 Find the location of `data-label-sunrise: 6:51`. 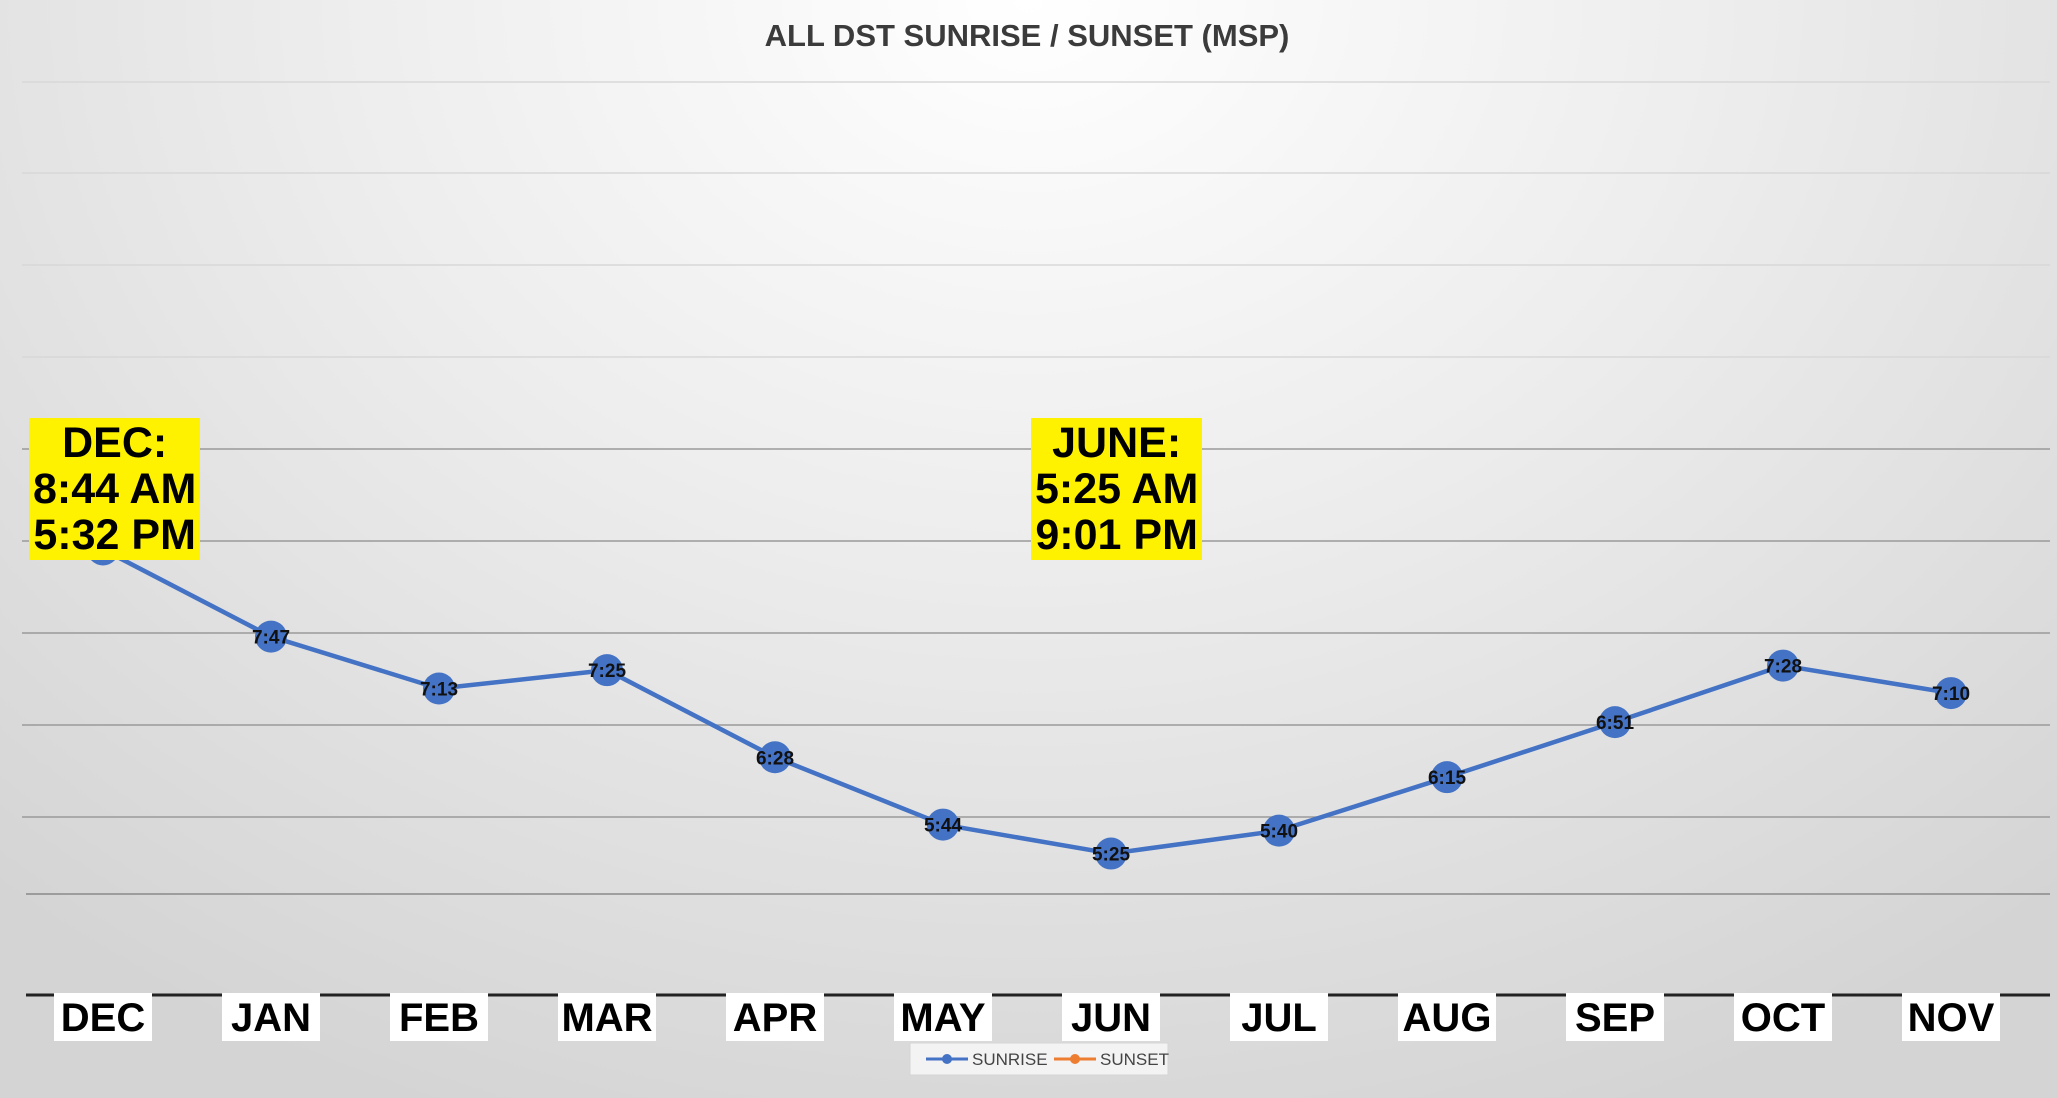

data-label-sunrise: 6:51 is located at coordinates (1615, 723).